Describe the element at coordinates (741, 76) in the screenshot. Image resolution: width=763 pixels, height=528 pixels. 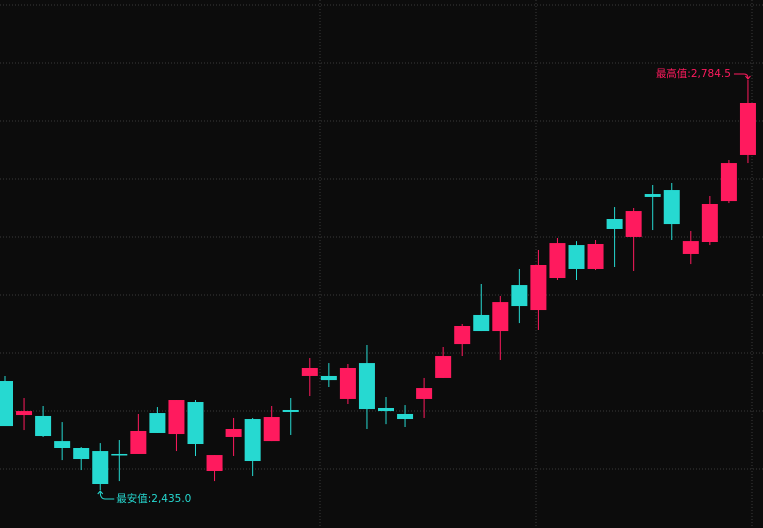
I see `max-arrow` at that location.